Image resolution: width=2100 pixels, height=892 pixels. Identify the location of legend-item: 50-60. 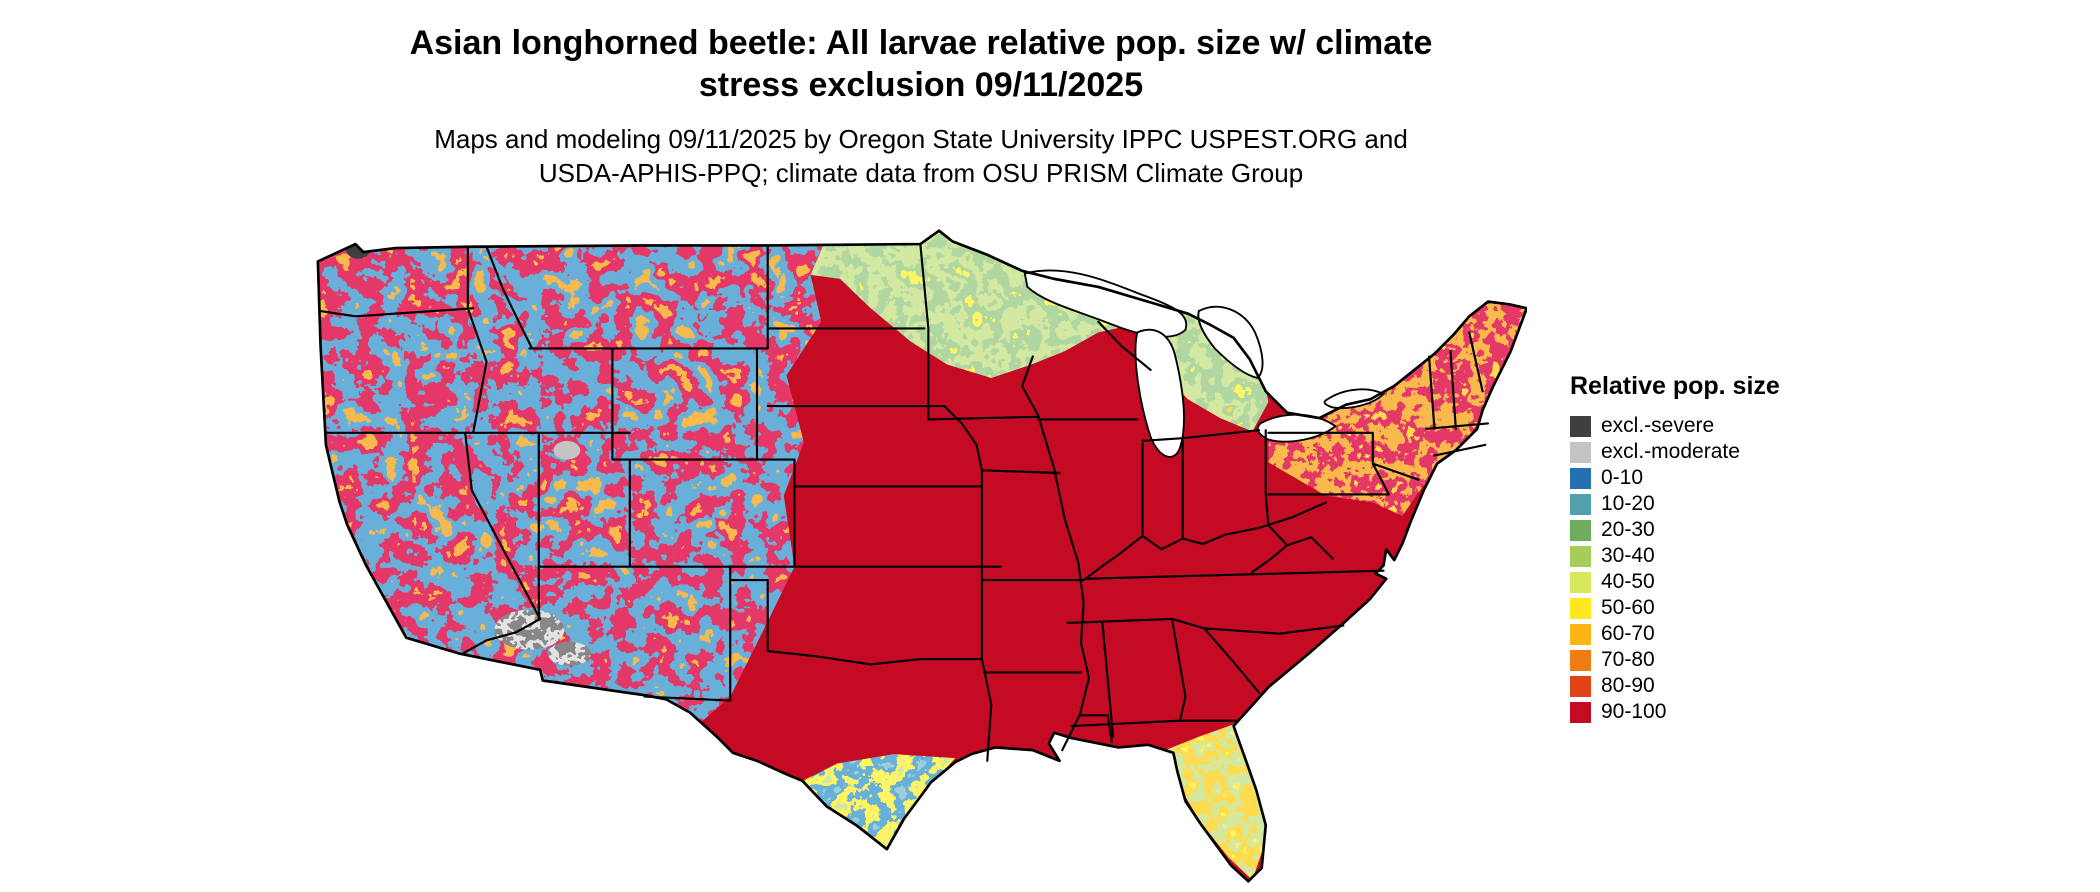
(1720, 608).